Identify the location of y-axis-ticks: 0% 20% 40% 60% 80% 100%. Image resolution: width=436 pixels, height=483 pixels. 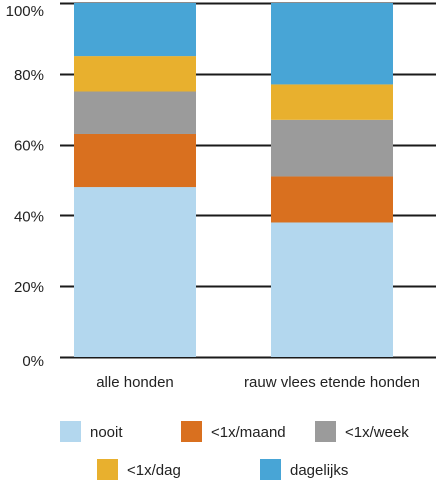
(25, 186).